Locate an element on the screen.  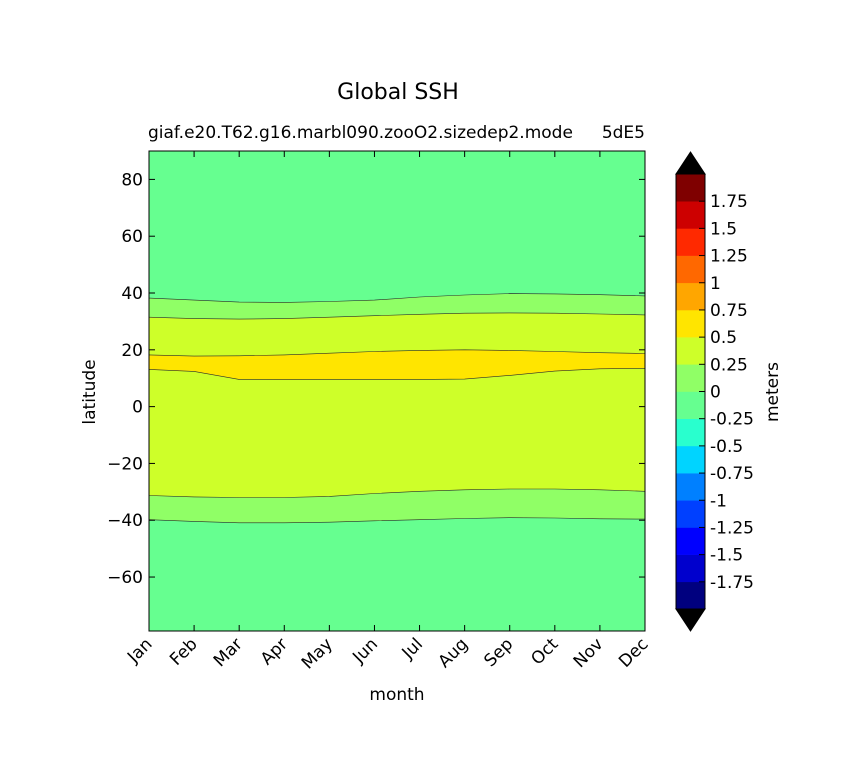
chart-subtitle-right: 5dE5 is located at coordinates (623, 133).